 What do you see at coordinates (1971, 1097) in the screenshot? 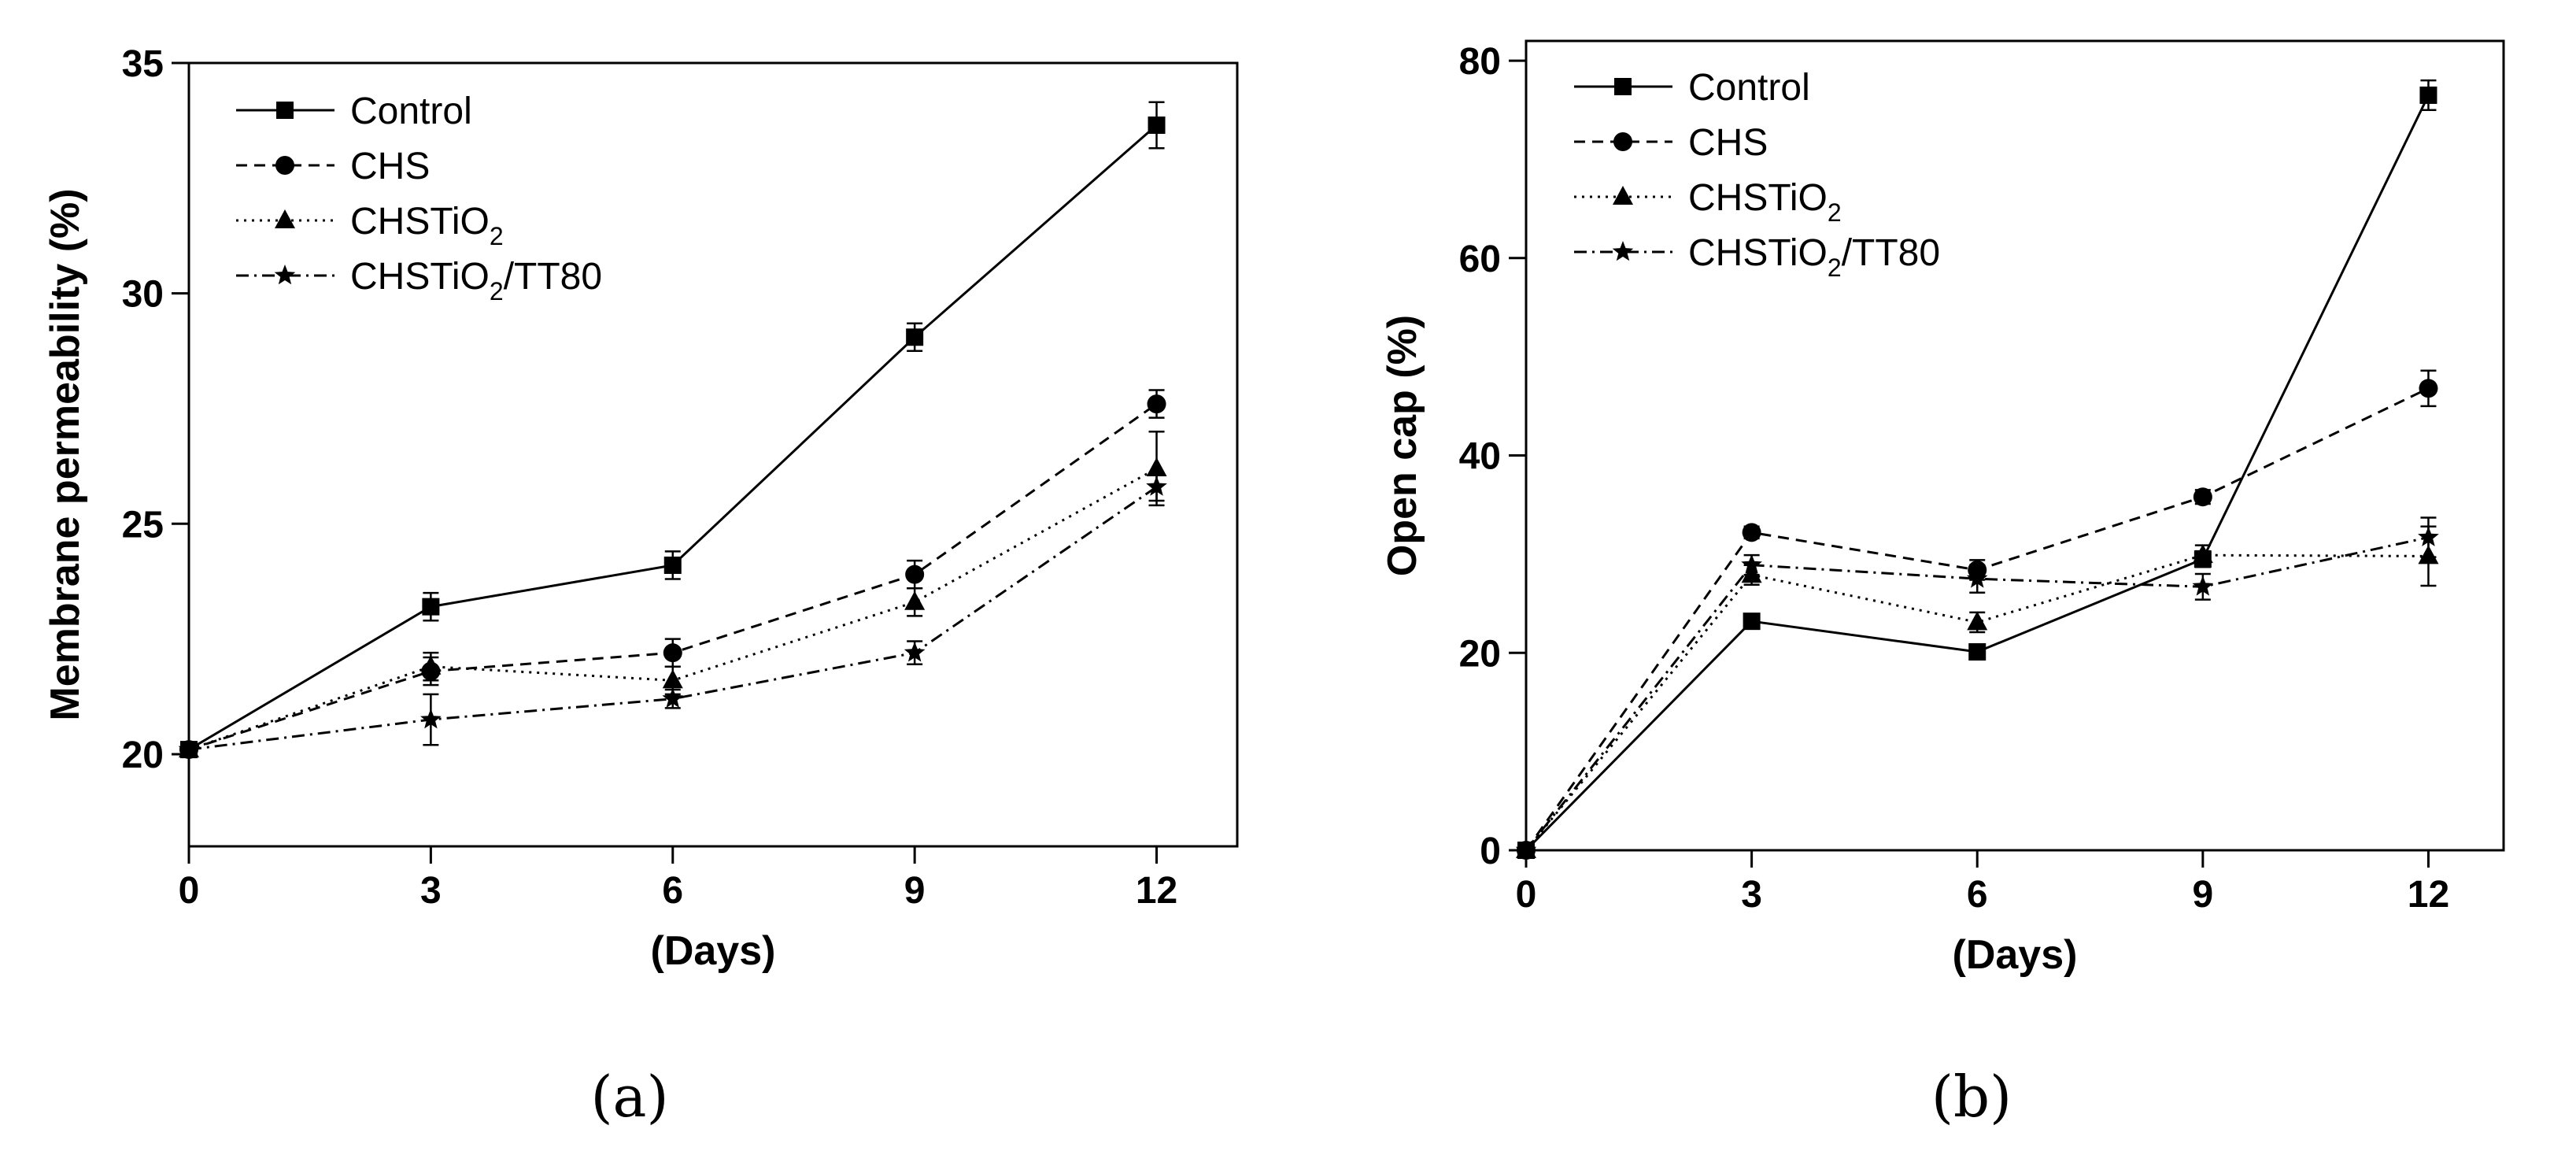
I see `panel-label: (b)` at bounding box center [1971, 1097].